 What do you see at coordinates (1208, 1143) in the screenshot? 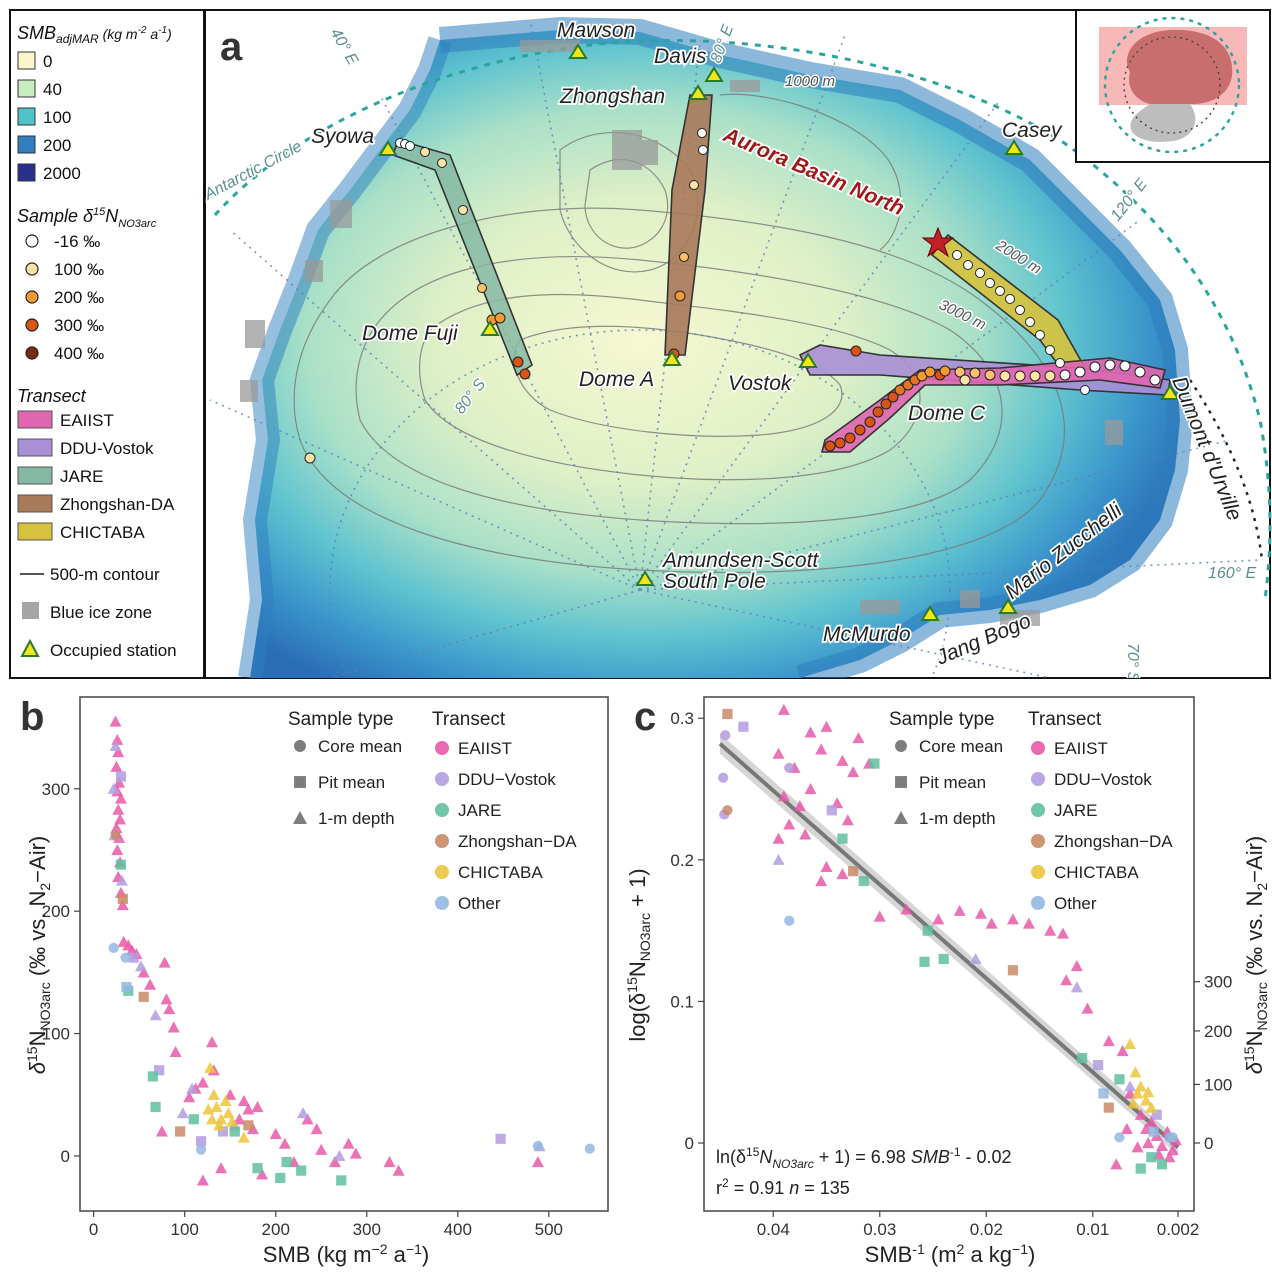
I see `y-right-tick-label: 0` at bounding box center [1208, 1143].